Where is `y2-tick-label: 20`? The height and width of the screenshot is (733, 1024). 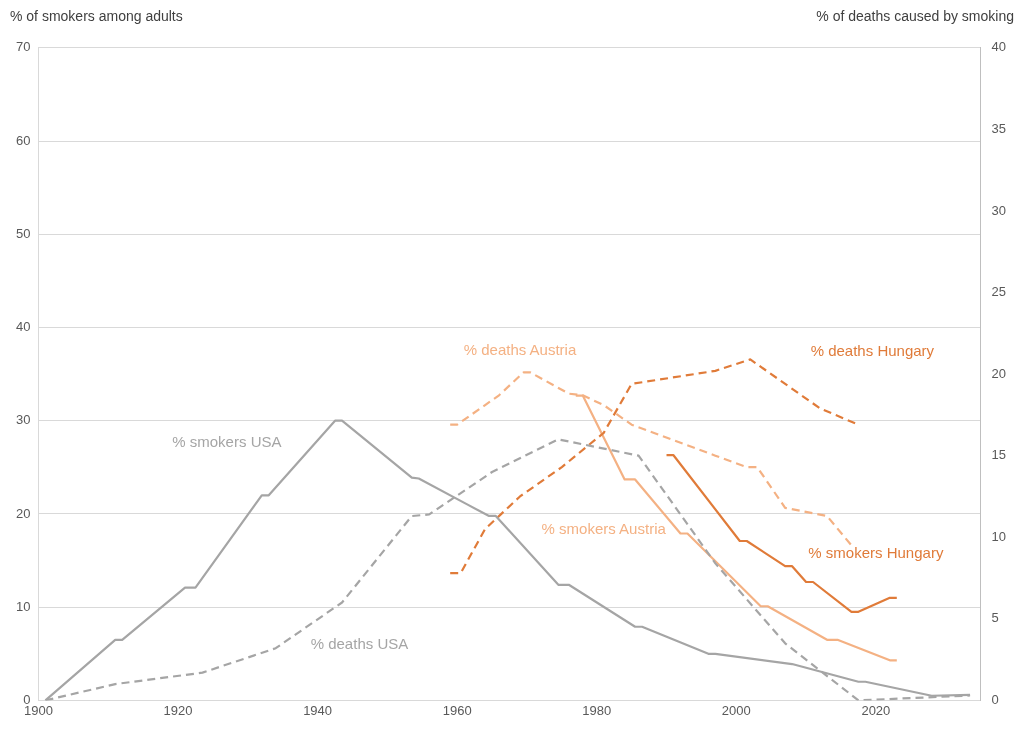
y2-tick-label: 20 is located at coordinates (999, 373).